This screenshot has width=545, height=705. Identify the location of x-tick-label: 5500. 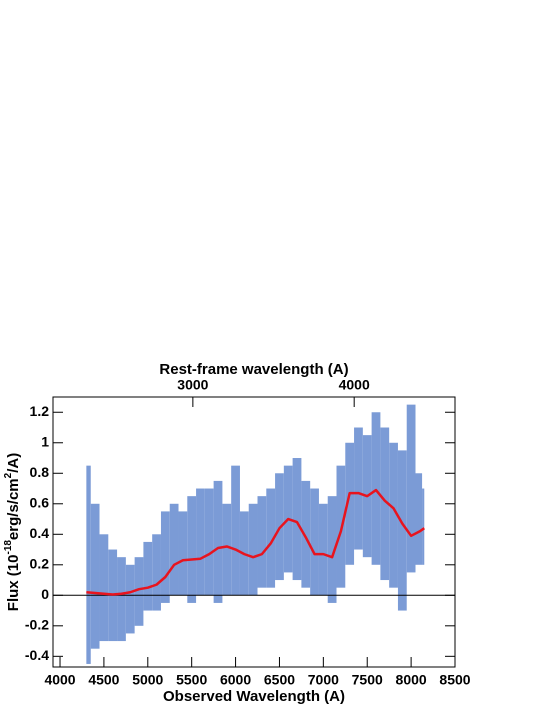
(191, 680).